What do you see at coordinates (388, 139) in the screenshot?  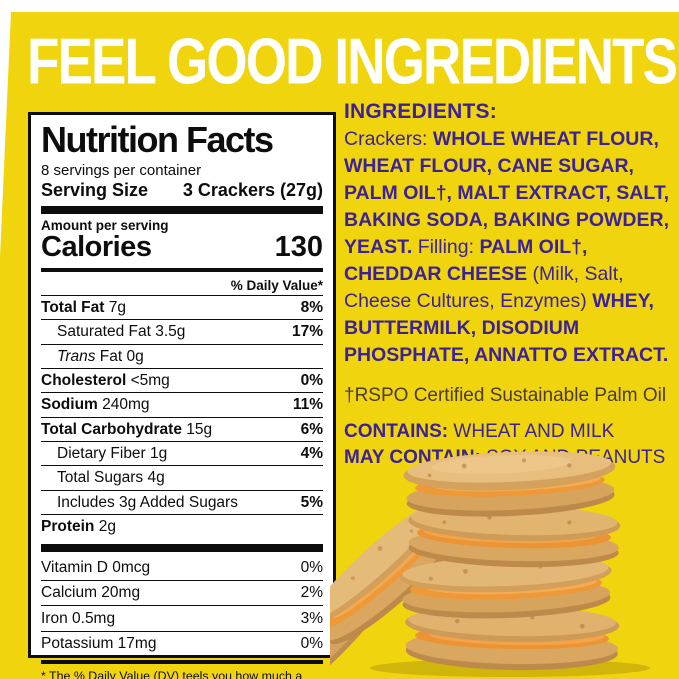 I see `ingredients-run: Crackers:` at bounding box center [388, 139].